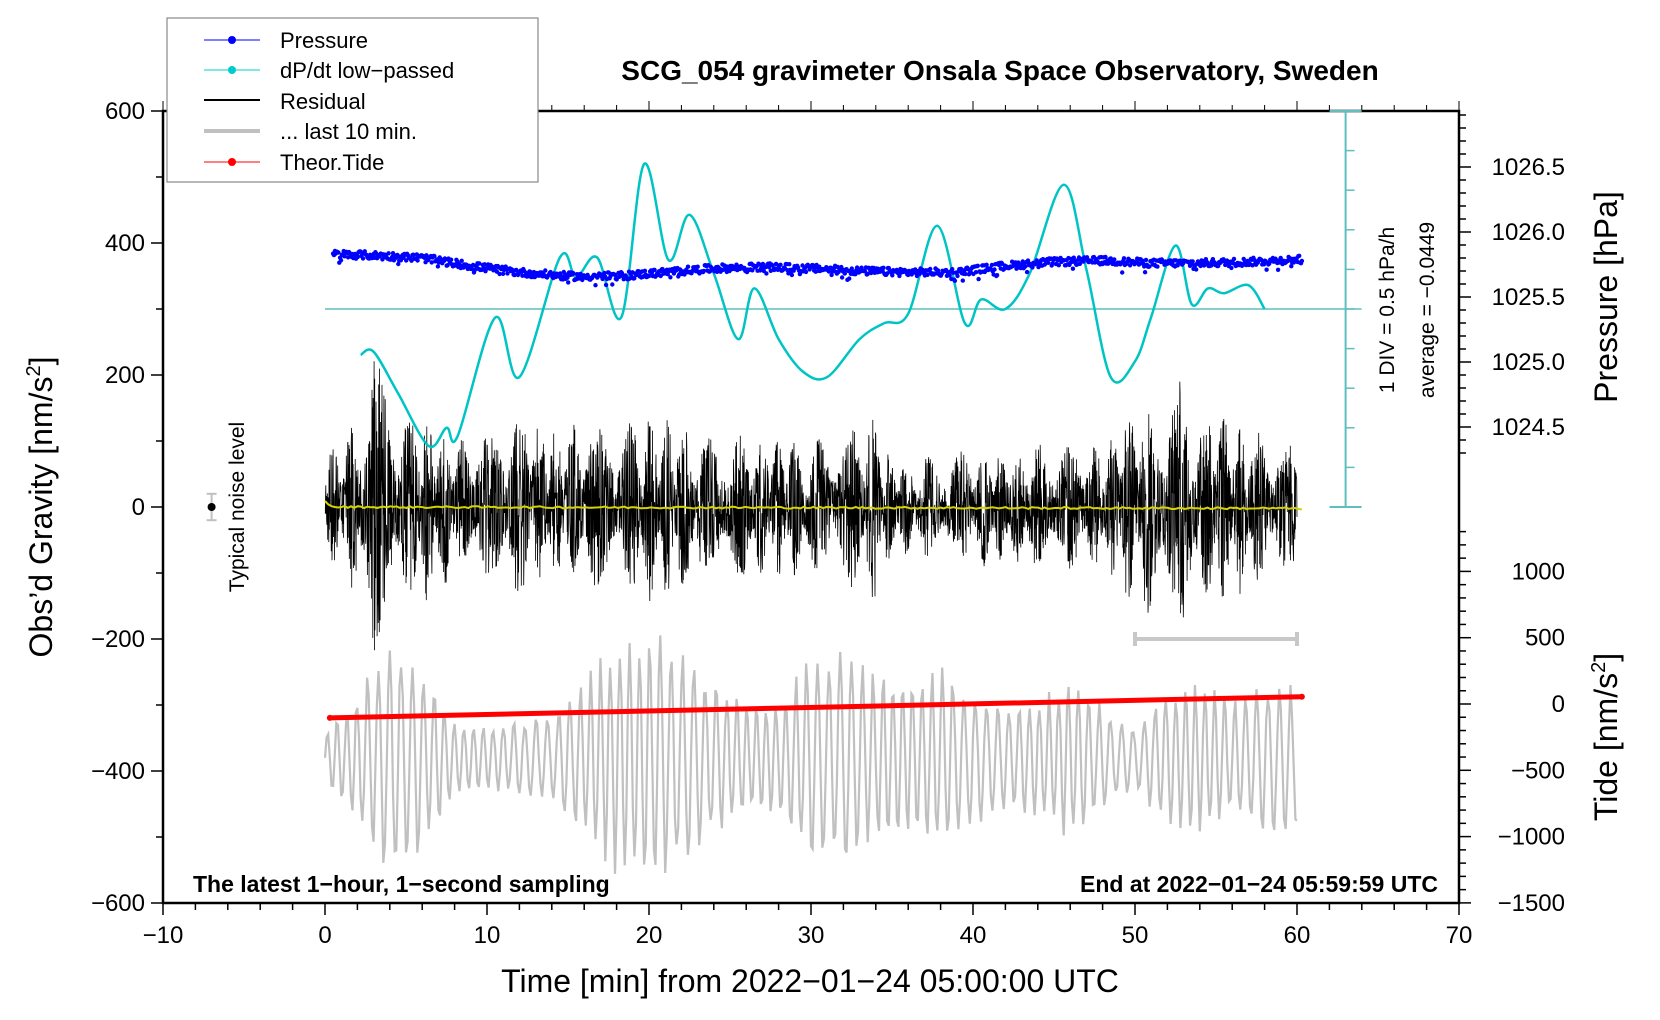 The height and width of the screenshot is (1020, 1660). What do you see at coordinates (34, 370) in the screenshot?
I see `y-axis-title-left-sup: 2` at bounding box center [34, 370].